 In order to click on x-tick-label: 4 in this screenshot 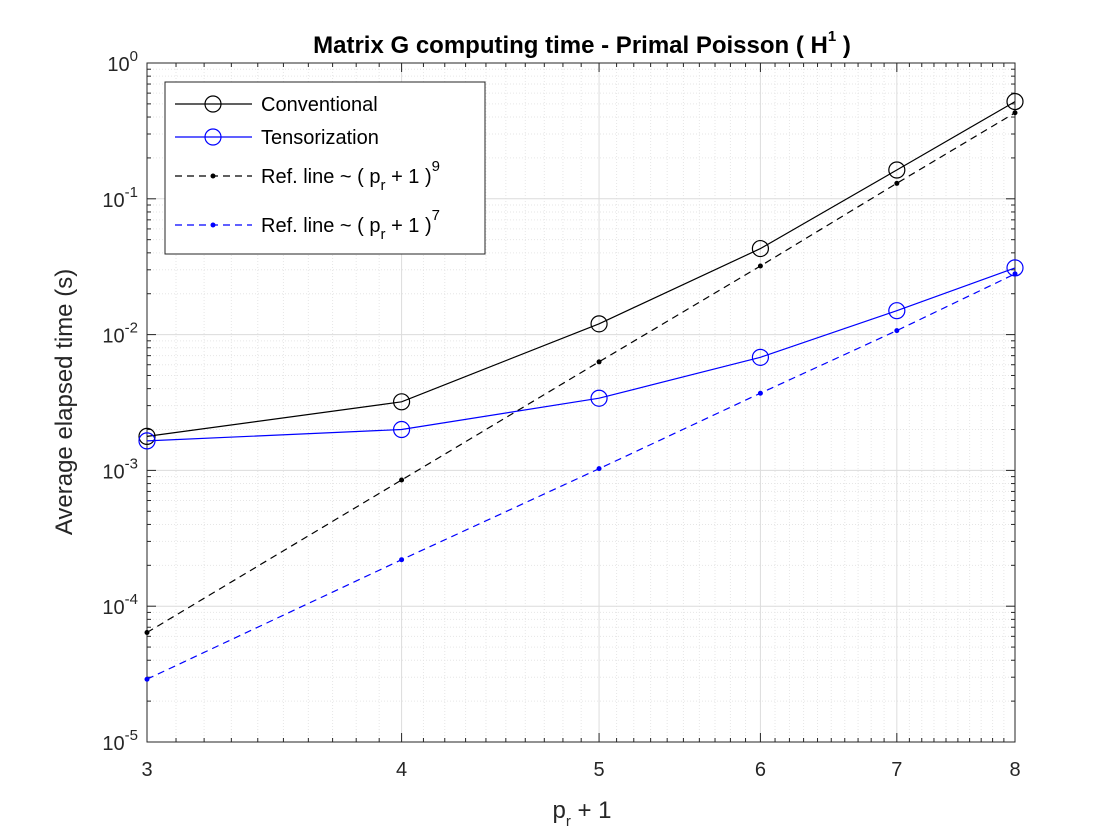, I will do `click(401, 770)`.